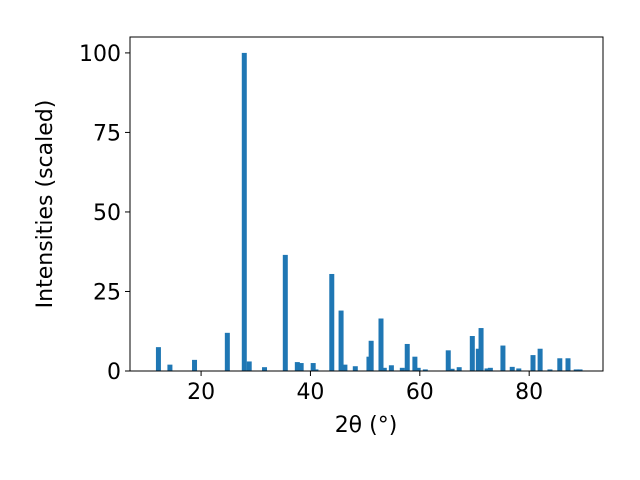 The image size is (640, 480). What do you see at coordinates (114, 372) in the screenshot?
I see `y-tick-label: 0` at bounding box center [114, 372].